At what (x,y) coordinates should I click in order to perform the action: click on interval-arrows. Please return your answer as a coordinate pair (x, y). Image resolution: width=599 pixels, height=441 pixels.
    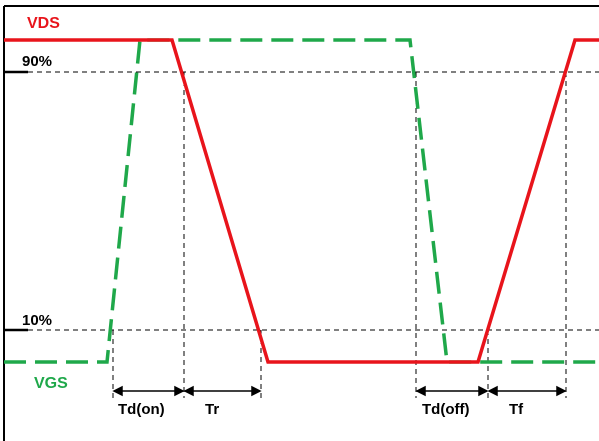
    Looking at the image, I should click on (339, 391).